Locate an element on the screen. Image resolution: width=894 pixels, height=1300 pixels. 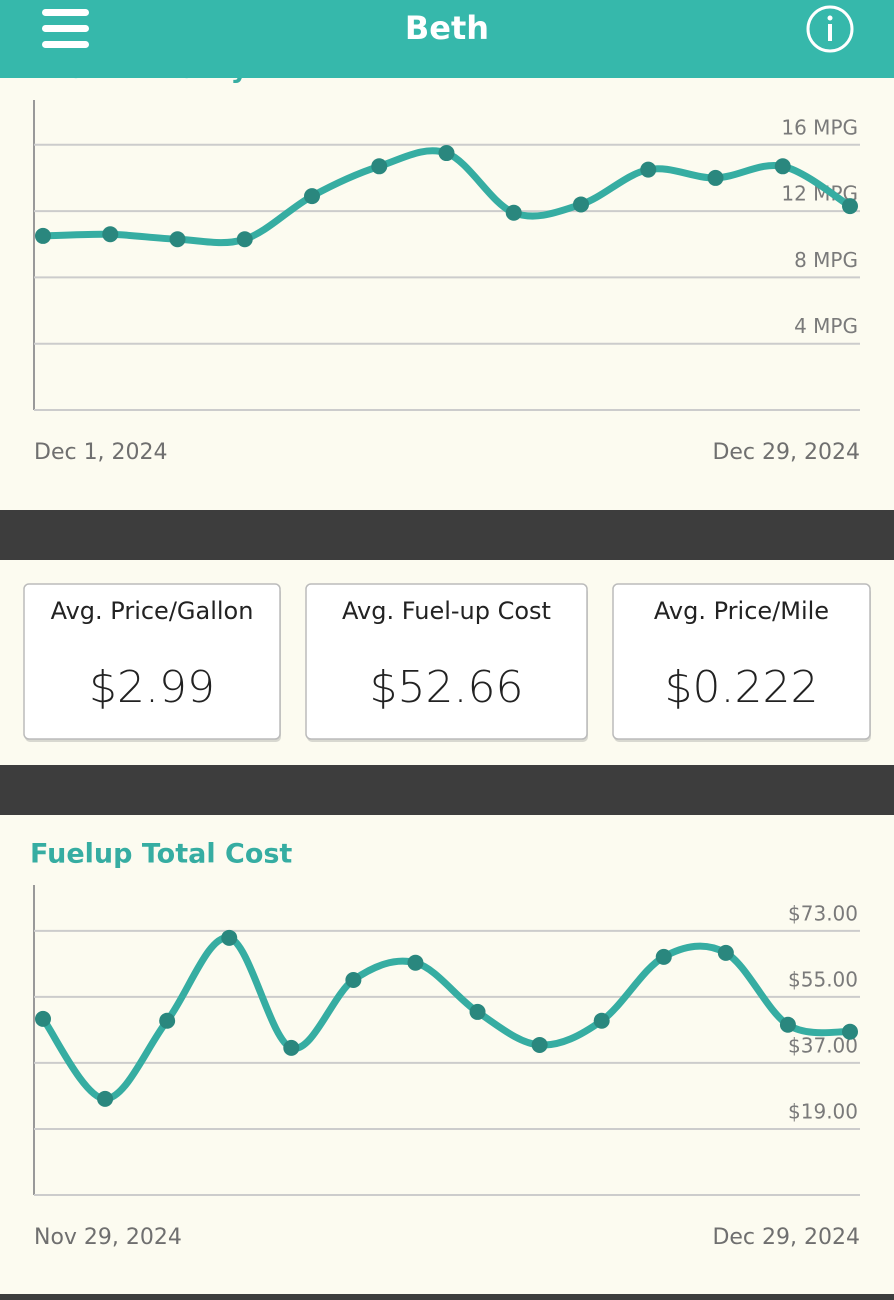
info-icon-stem is located at coordinates (830, 32).